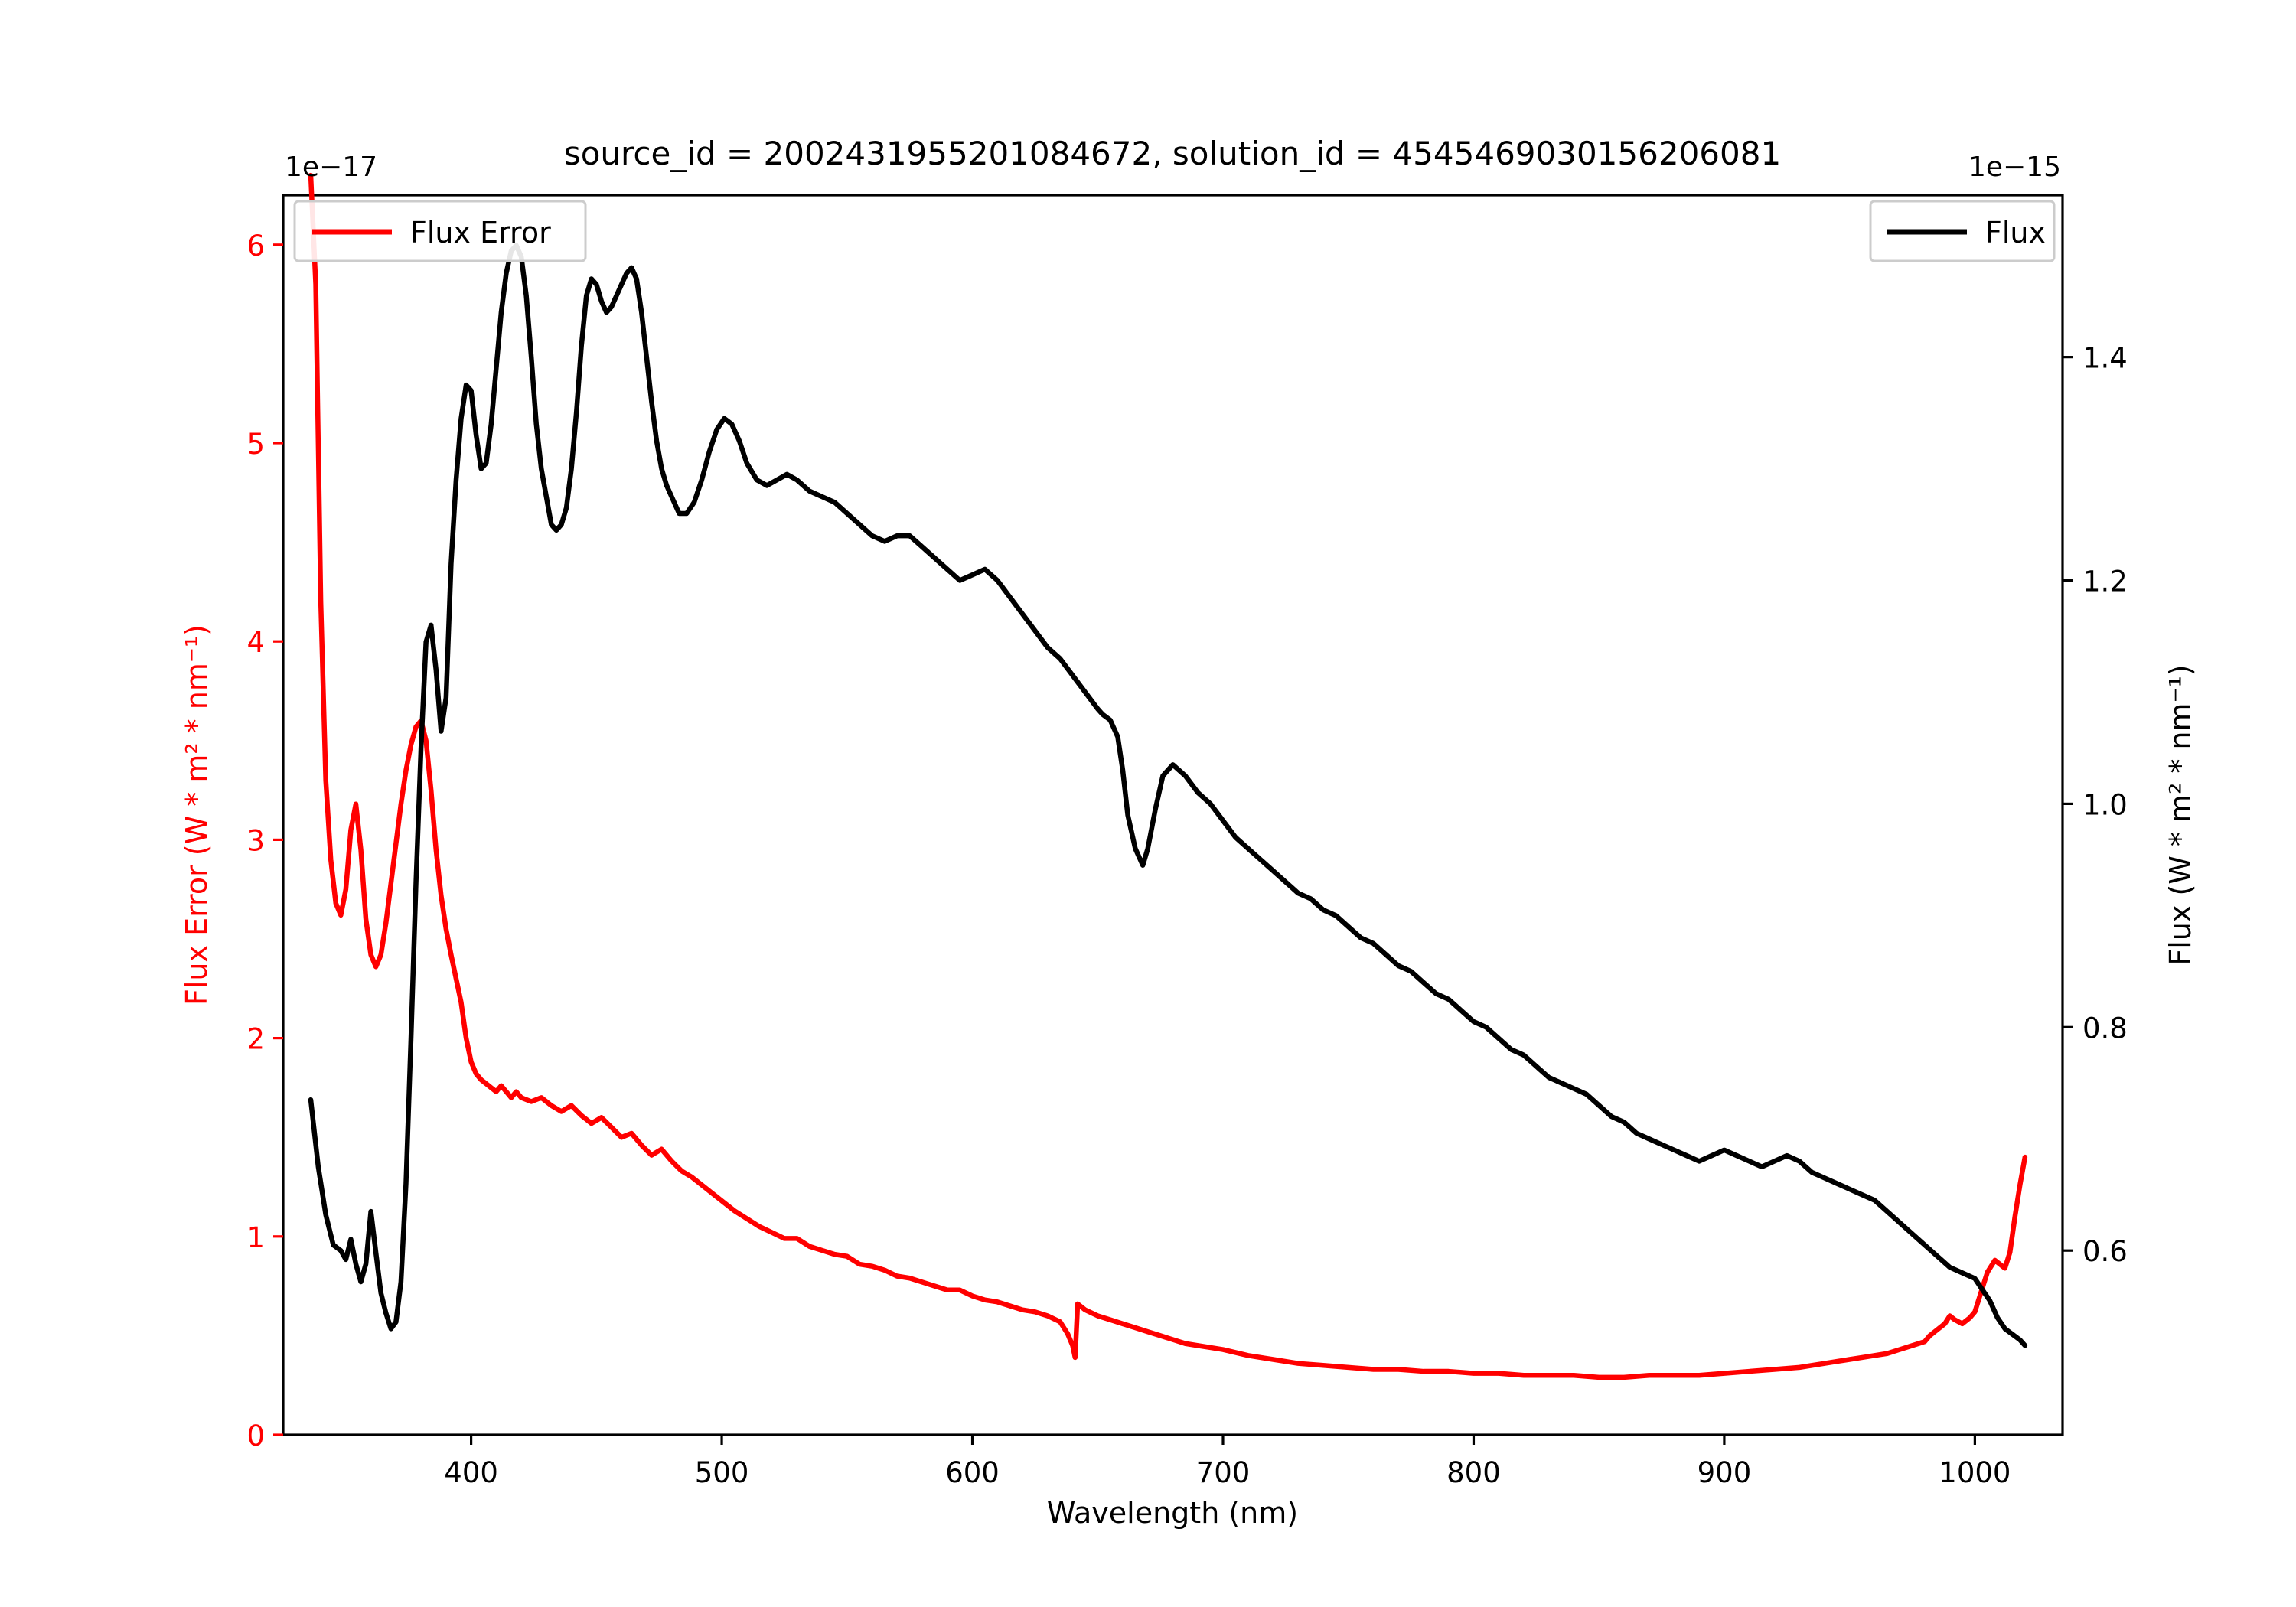 The height and width of the screenshot is (1607, 2296). What do you see at coordinates (1975, 1473) in the screenshot?
I see `x-tick-label: 1000` at bounding box center [1975, 1473].